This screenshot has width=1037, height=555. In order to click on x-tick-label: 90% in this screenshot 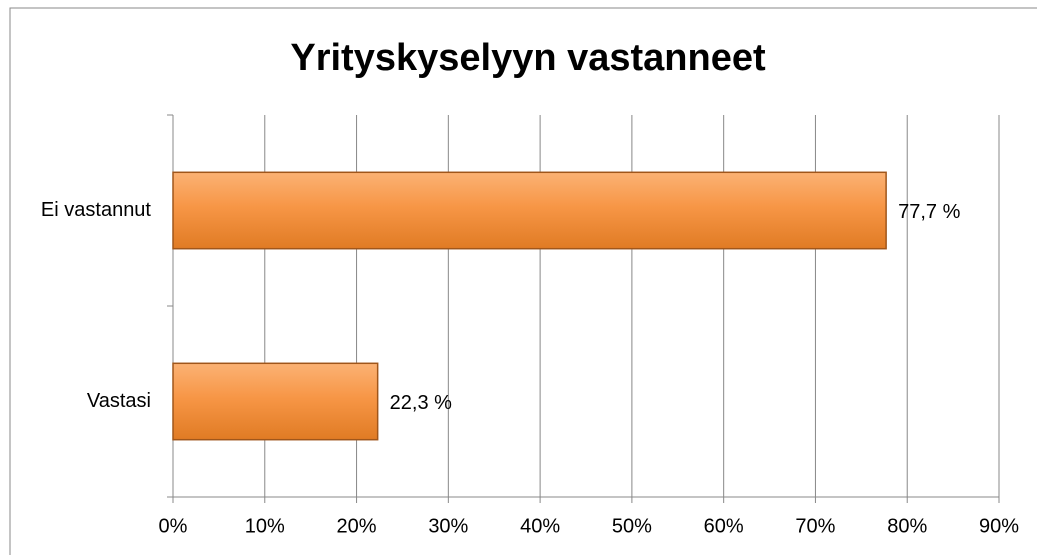, I will do `click(999, 526)`.